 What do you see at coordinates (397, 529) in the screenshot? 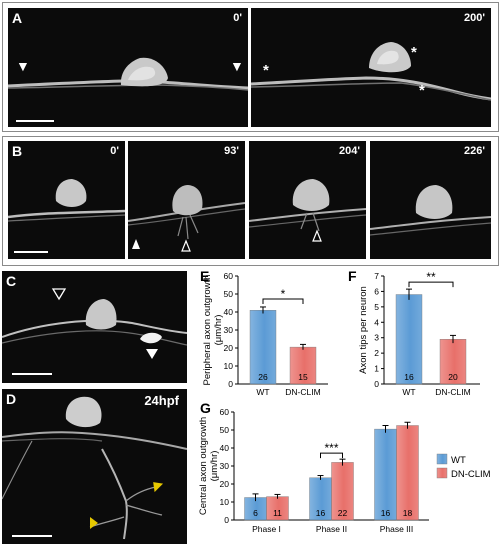
I see `x-tick-label: Phase III` at bounding box center [397, 529].